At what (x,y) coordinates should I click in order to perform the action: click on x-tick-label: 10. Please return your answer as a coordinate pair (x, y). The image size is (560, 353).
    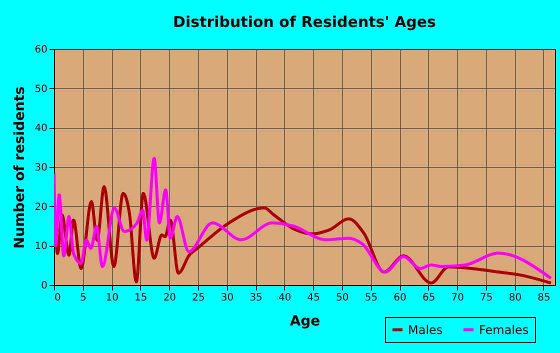
    Looking at the image, I should click on (112, 298).